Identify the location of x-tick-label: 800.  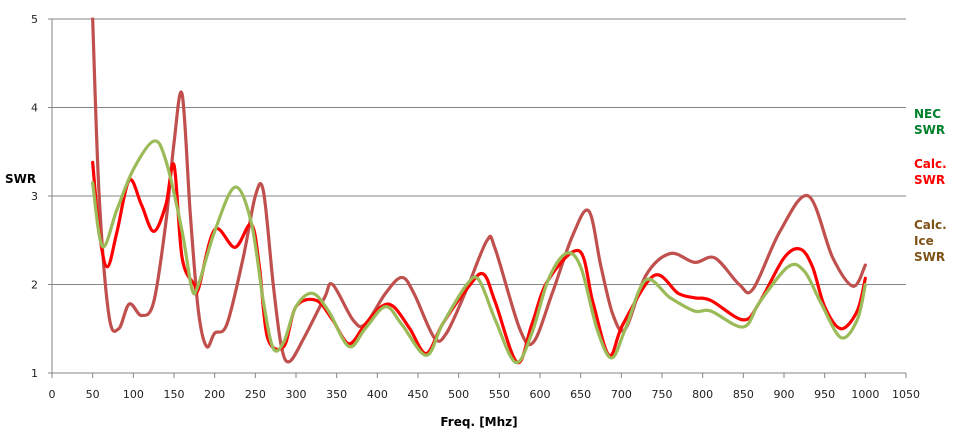
(702, 394).